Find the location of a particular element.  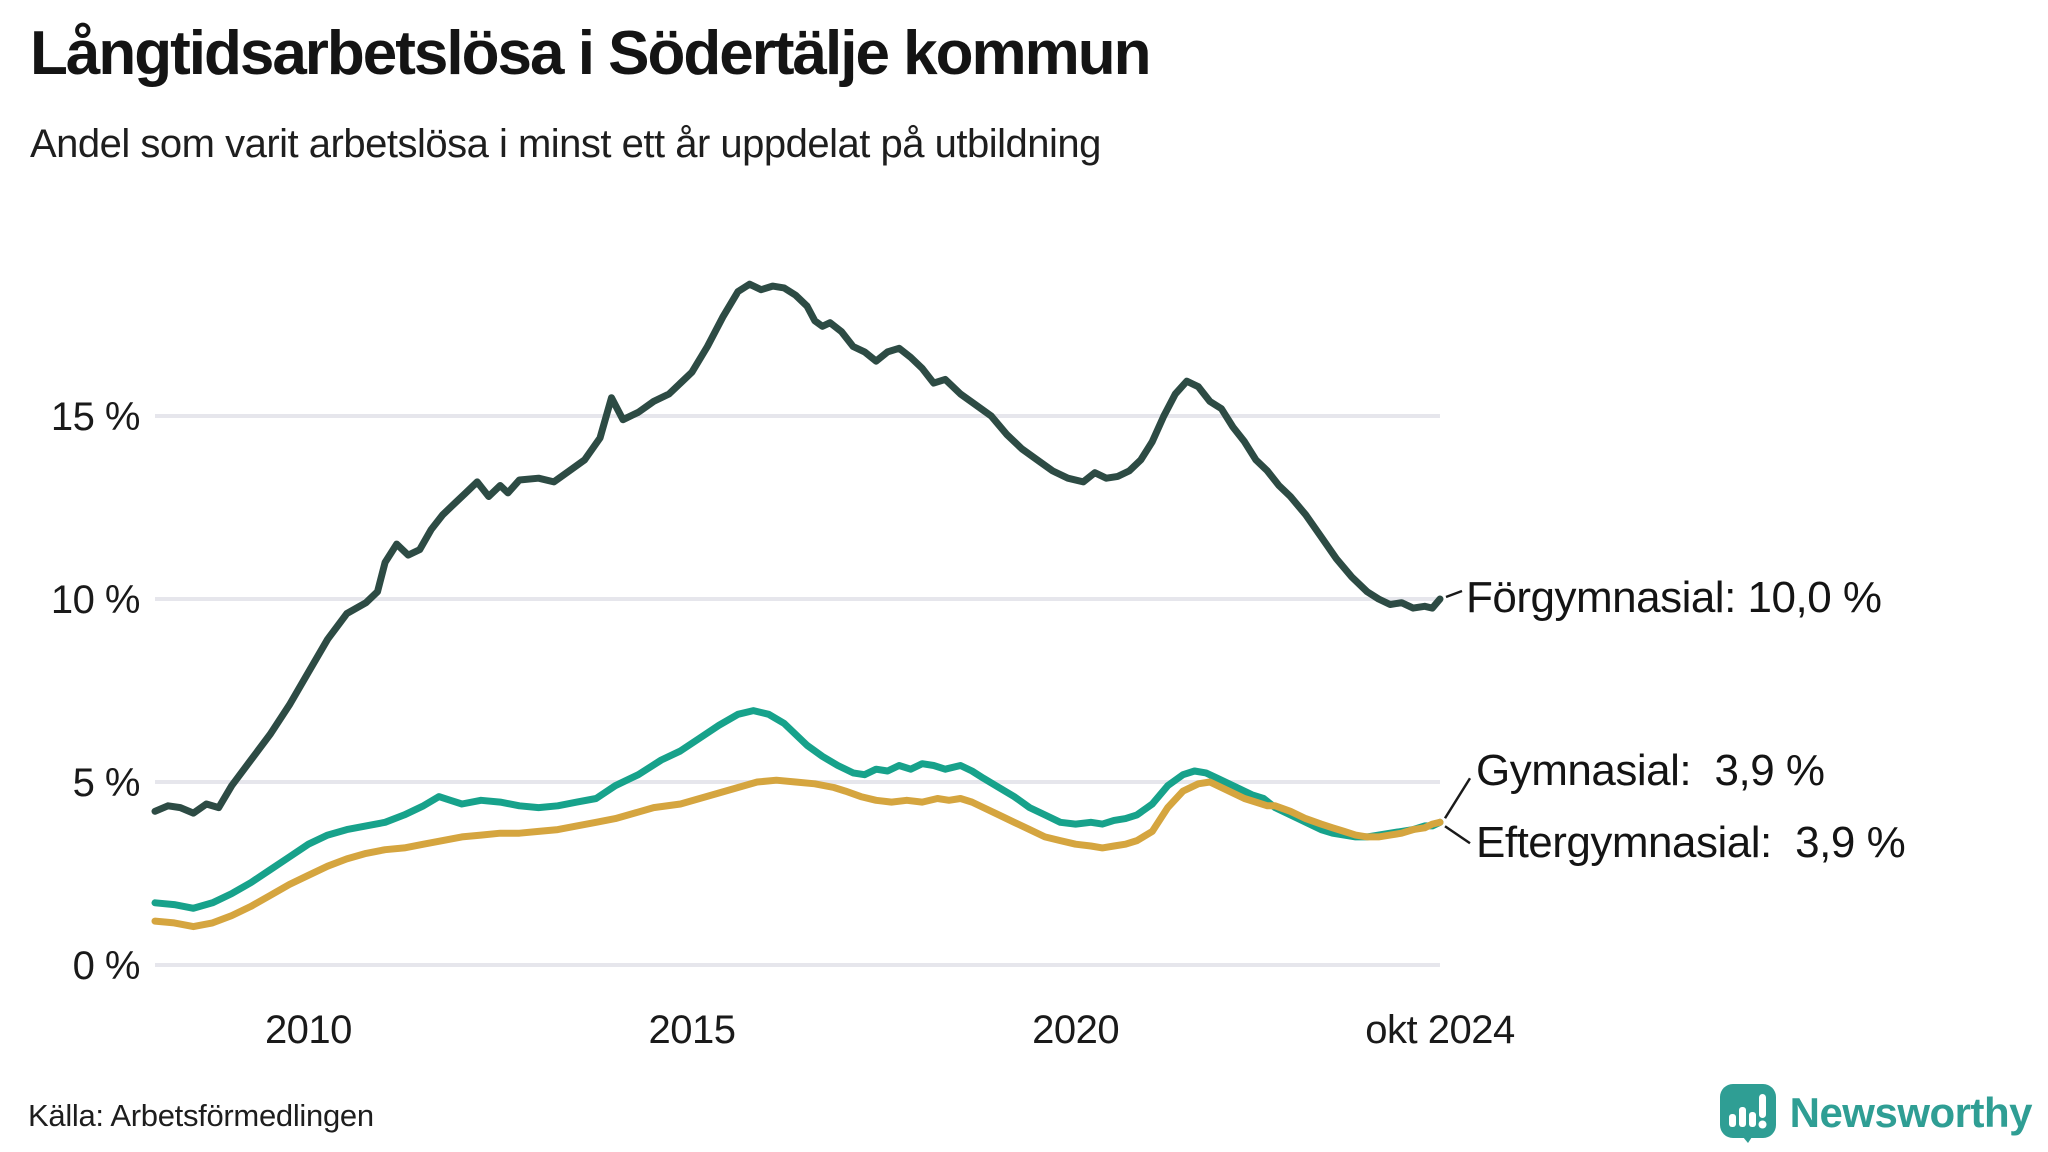

series-line-eftergymnasial is located at coordinates (797, 853).